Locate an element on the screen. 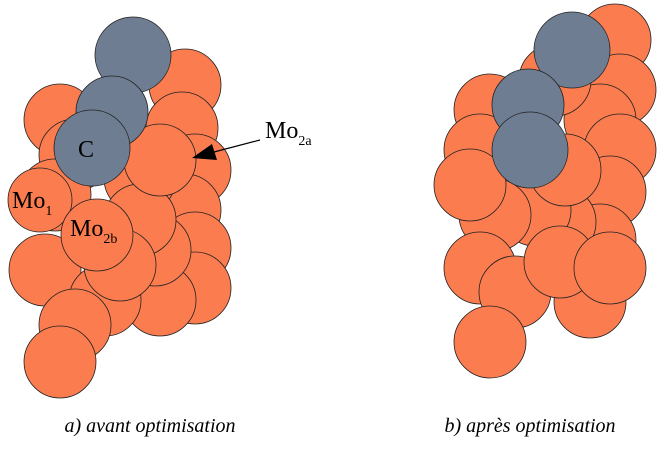 The image size is (660, 466). atom-label: Mo2a is located at coordinates (288, 133).